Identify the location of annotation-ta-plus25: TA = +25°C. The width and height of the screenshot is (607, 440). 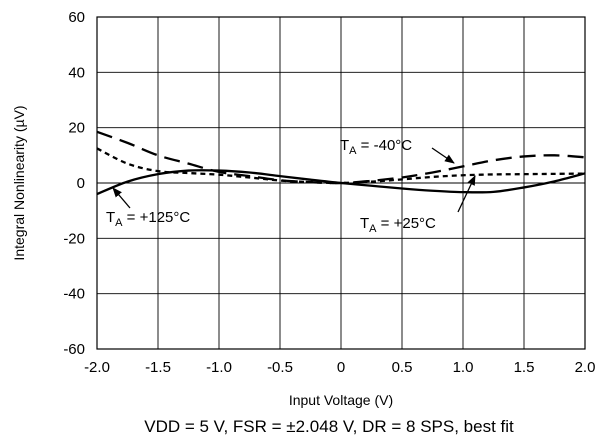
(418, 205).